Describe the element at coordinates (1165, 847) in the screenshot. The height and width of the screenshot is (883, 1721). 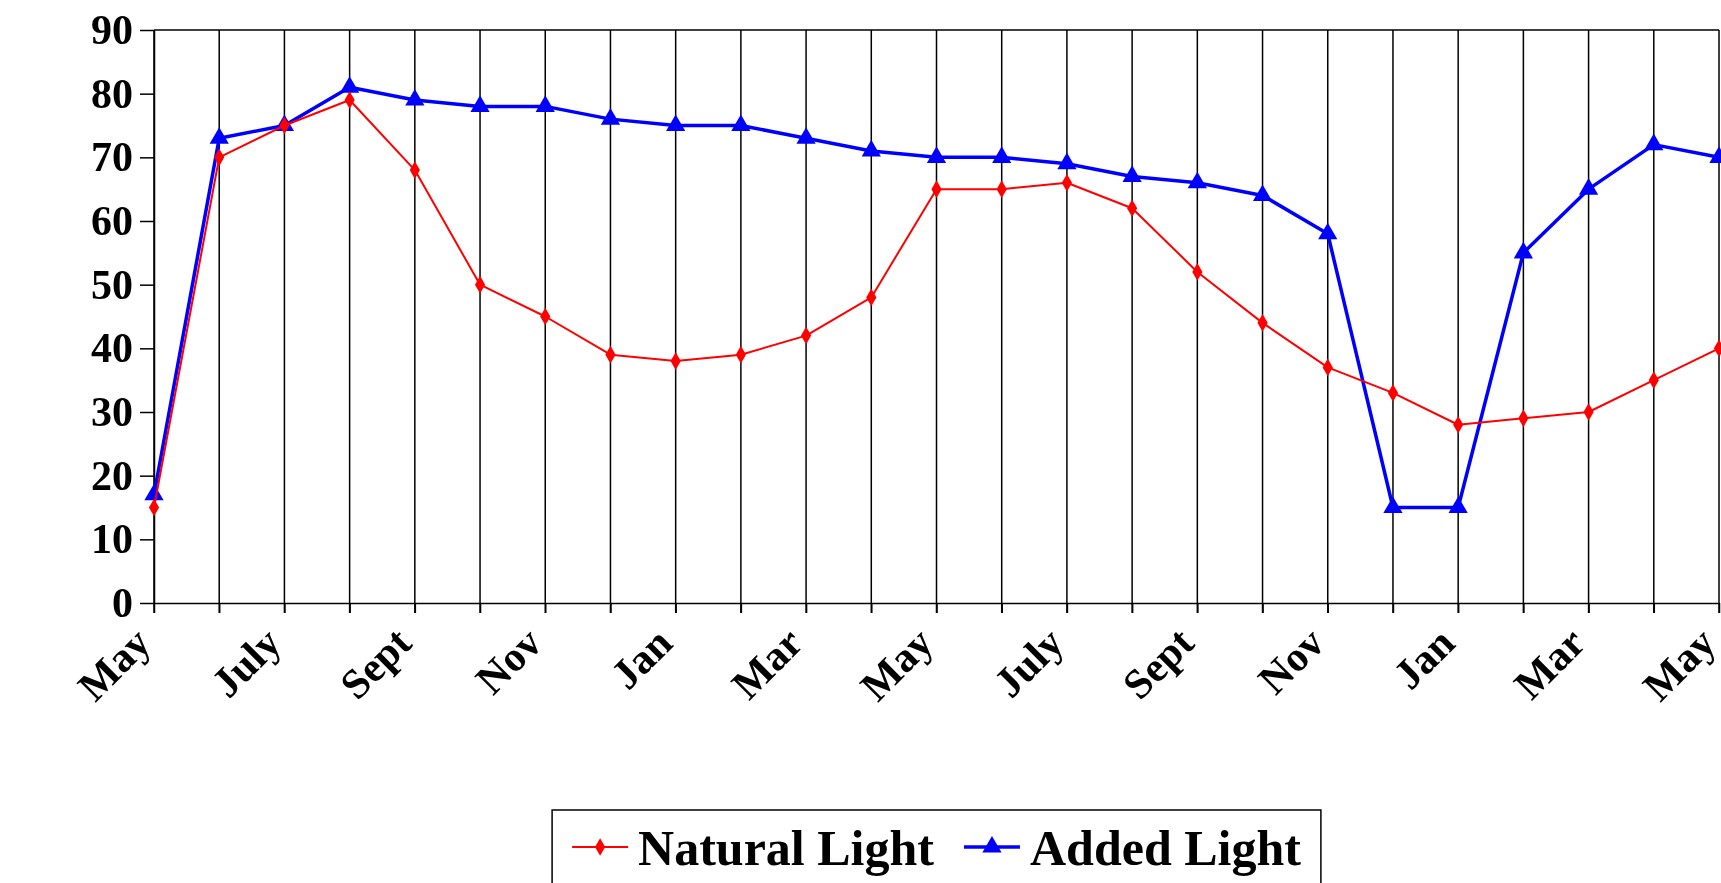
I see `legend-label: Added Light` at that location.